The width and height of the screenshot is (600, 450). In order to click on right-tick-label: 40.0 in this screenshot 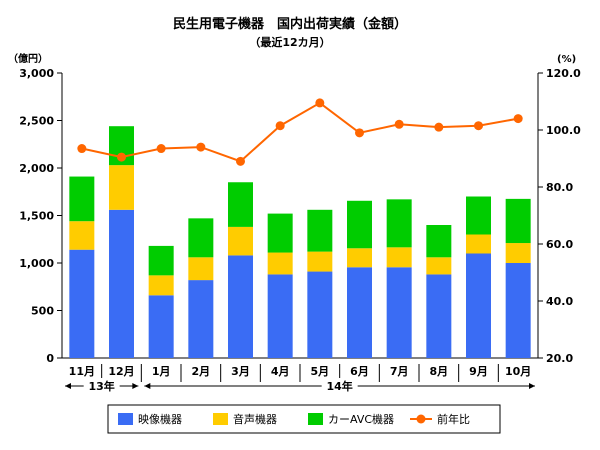, I will do `click(559, 301)`.